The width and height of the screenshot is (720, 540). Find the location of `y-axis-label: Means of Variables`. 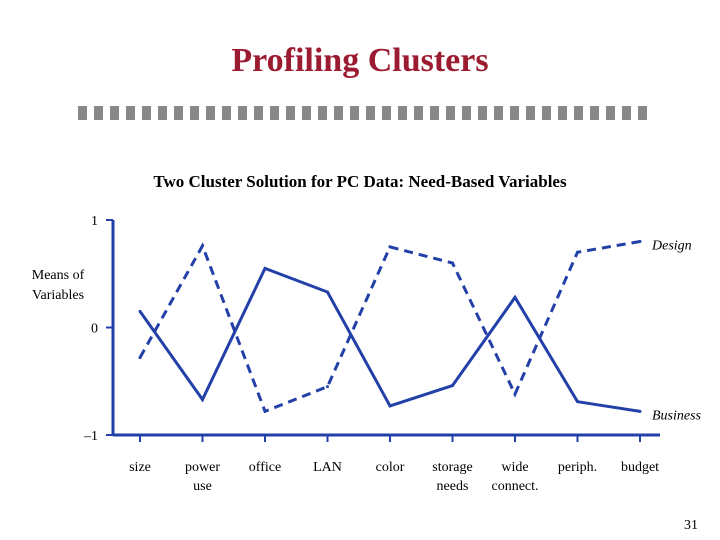

y-axis-label: Means of Variables is located at coordinates (58, 285).